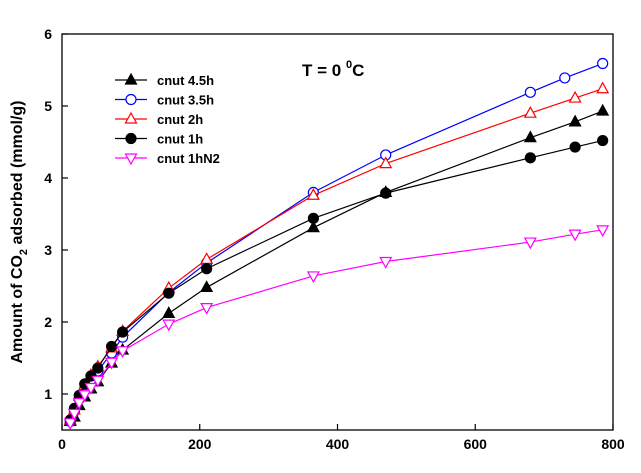  I want to click on legend-item: cnut 1hN2, so click(167, 158).